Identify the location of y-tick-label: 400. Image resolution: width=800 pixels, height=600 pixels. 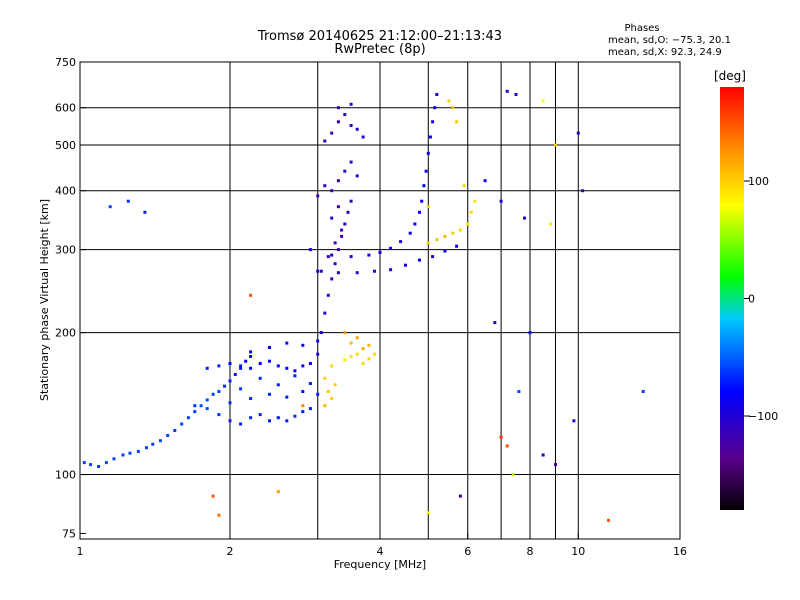
(65, 191).